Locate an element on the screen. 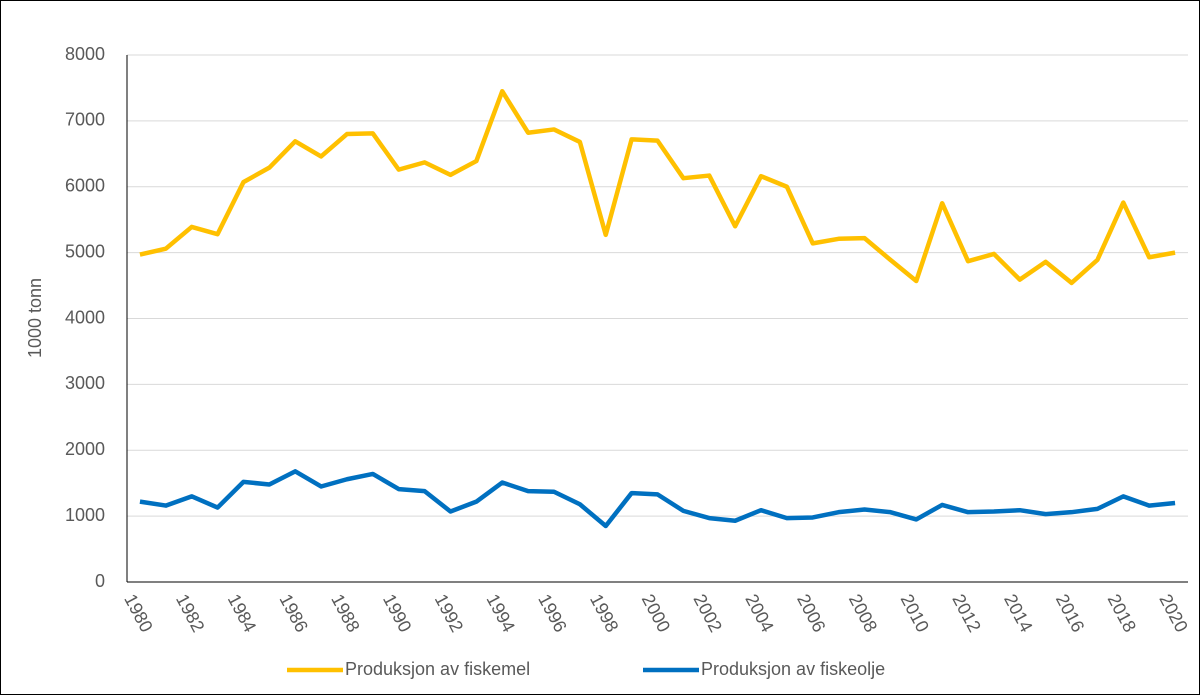 This screenshot has height=695, width=1200. y-axis-label: 1000 tonn is located at coordinates (35, 318).